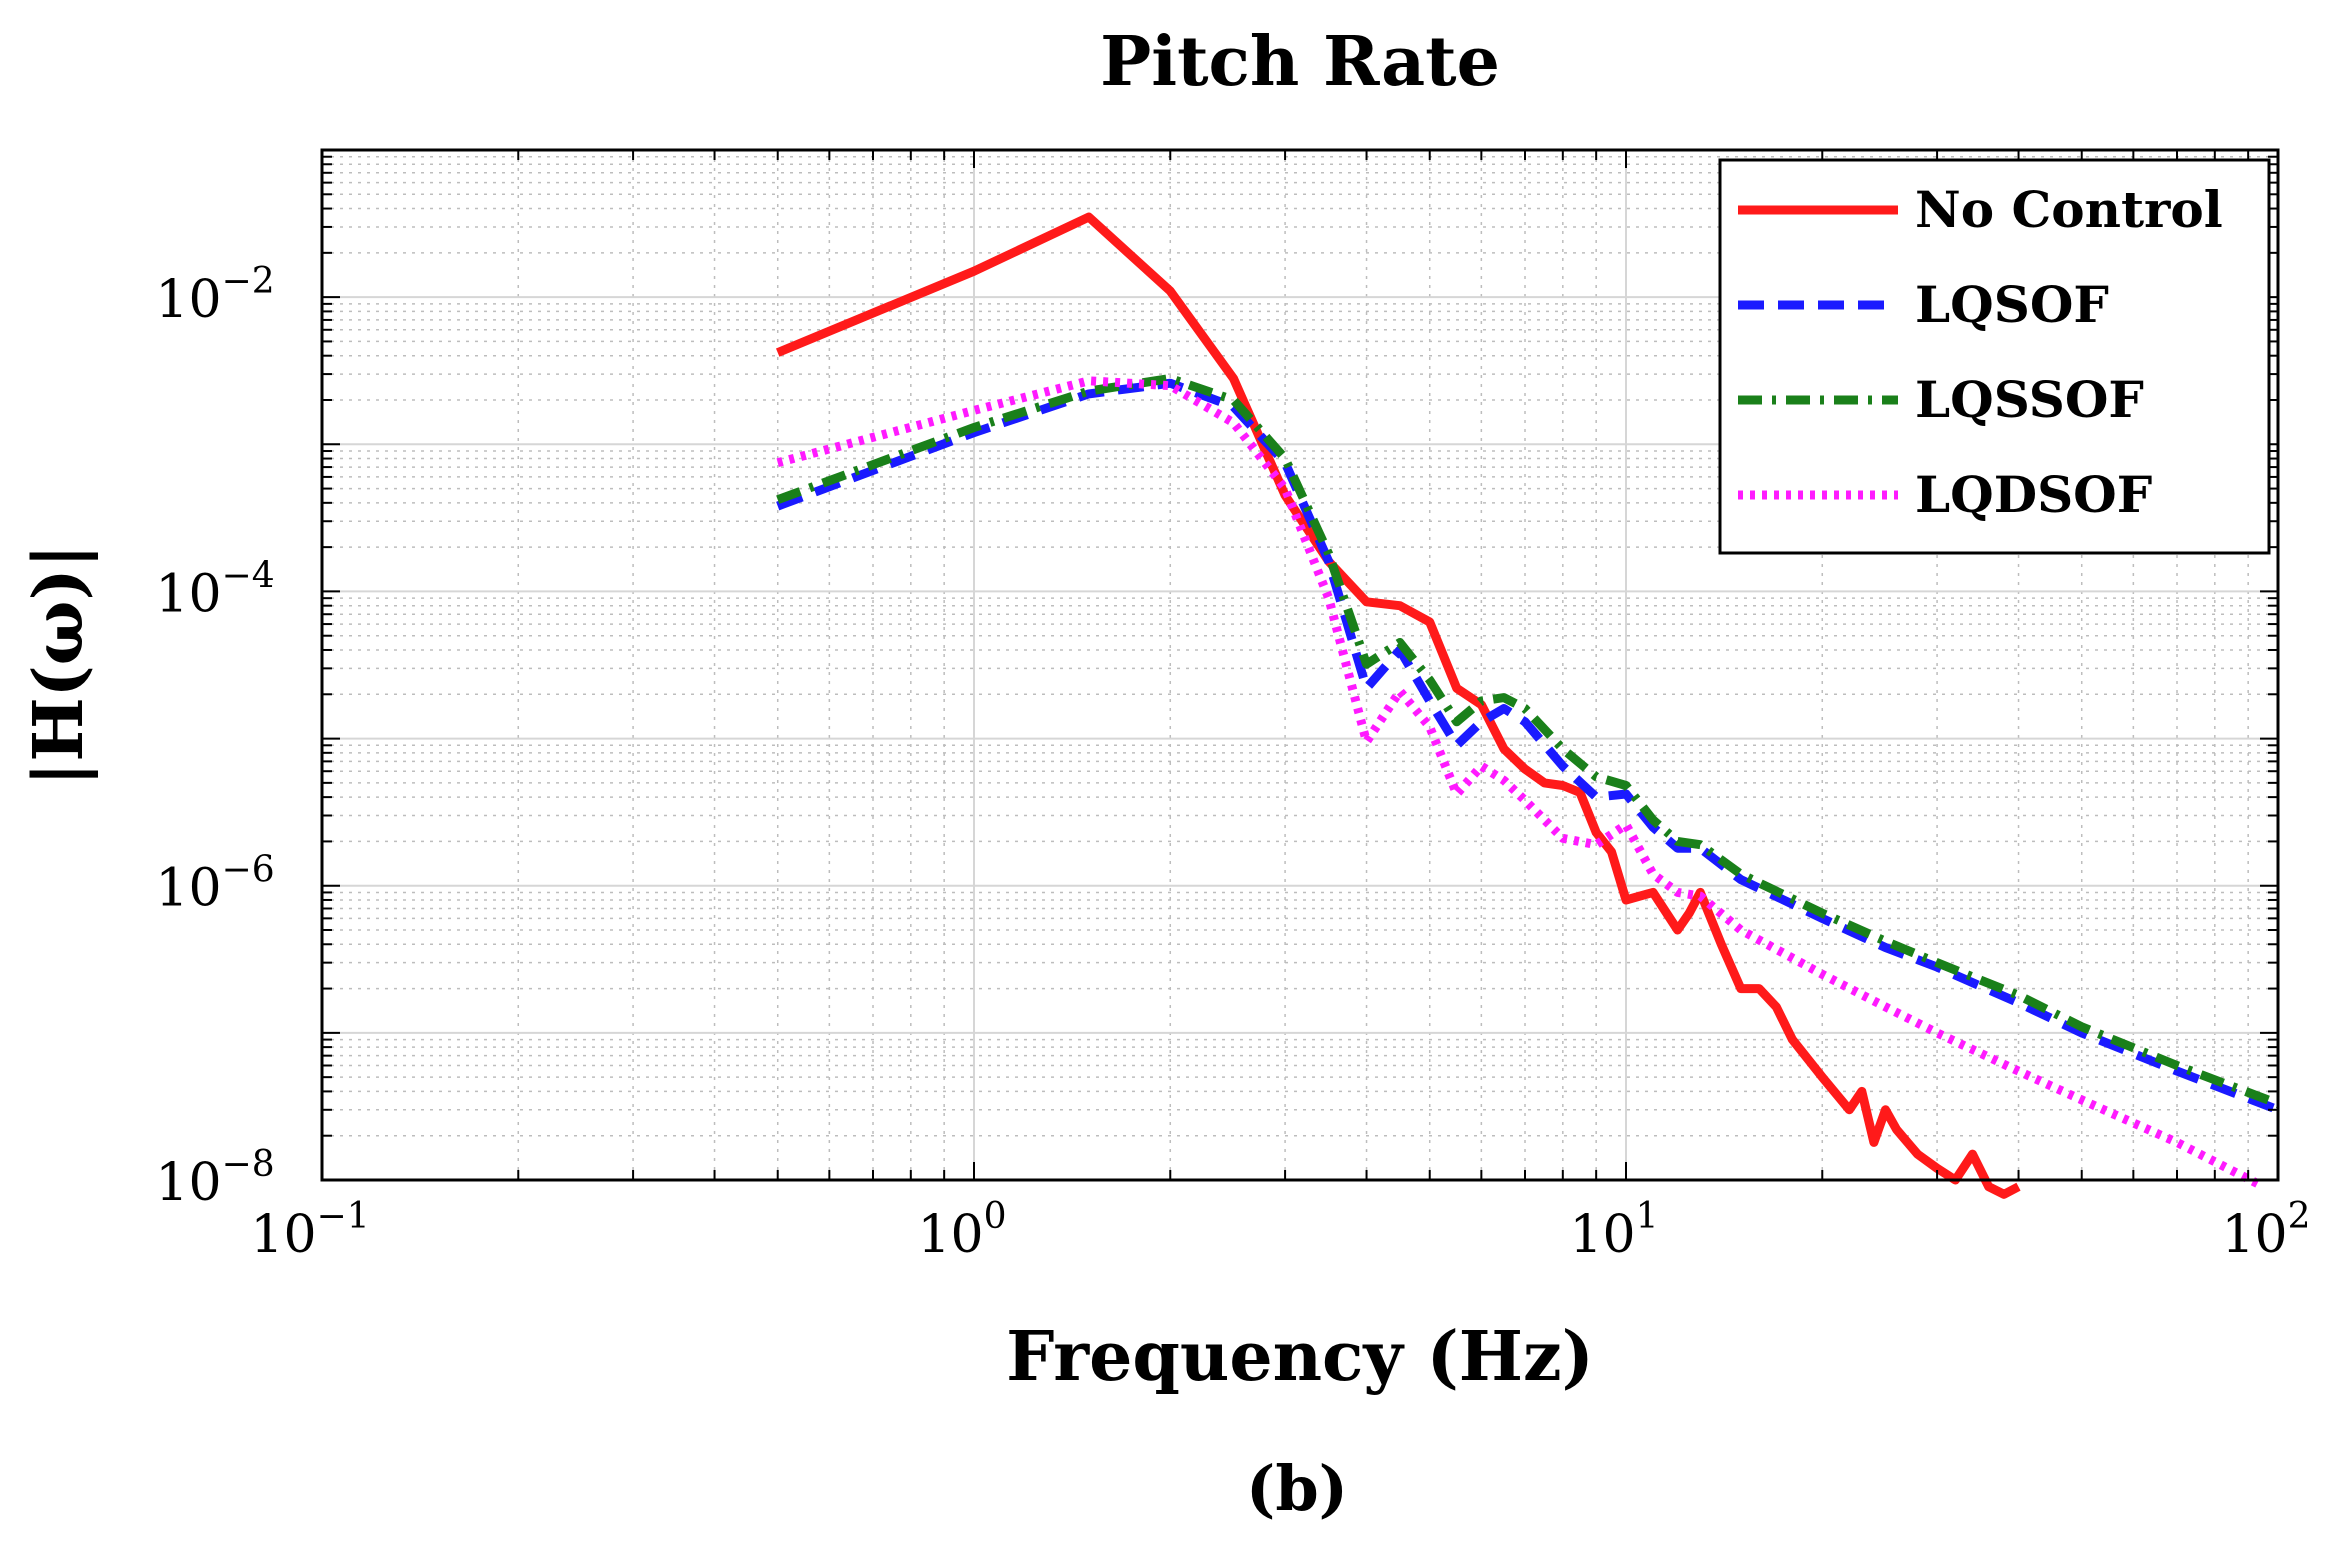  What do you see at coordinates (1300, 1357) in the screenshot?
I see `x-axis-label: Frequency (Hz)` at bounding box center [1300, 1357].